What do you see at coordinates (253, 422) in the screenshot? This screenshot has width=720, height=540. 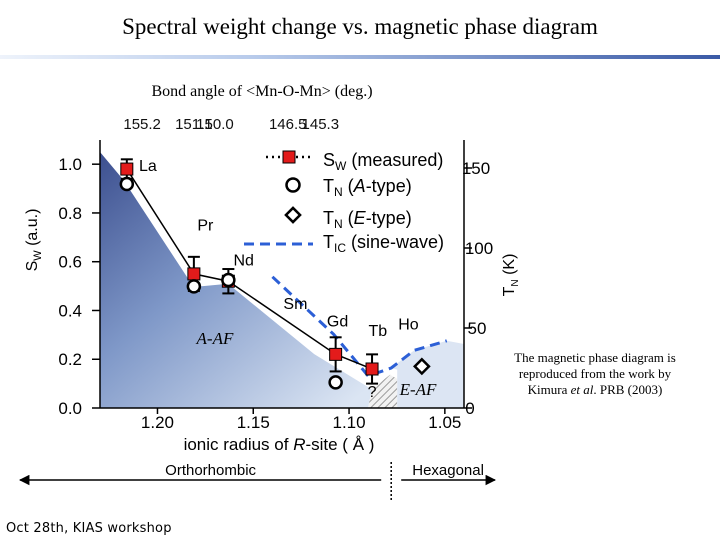 I see `bottom-tick-label: 1.15` at bounding box center [253, 422].